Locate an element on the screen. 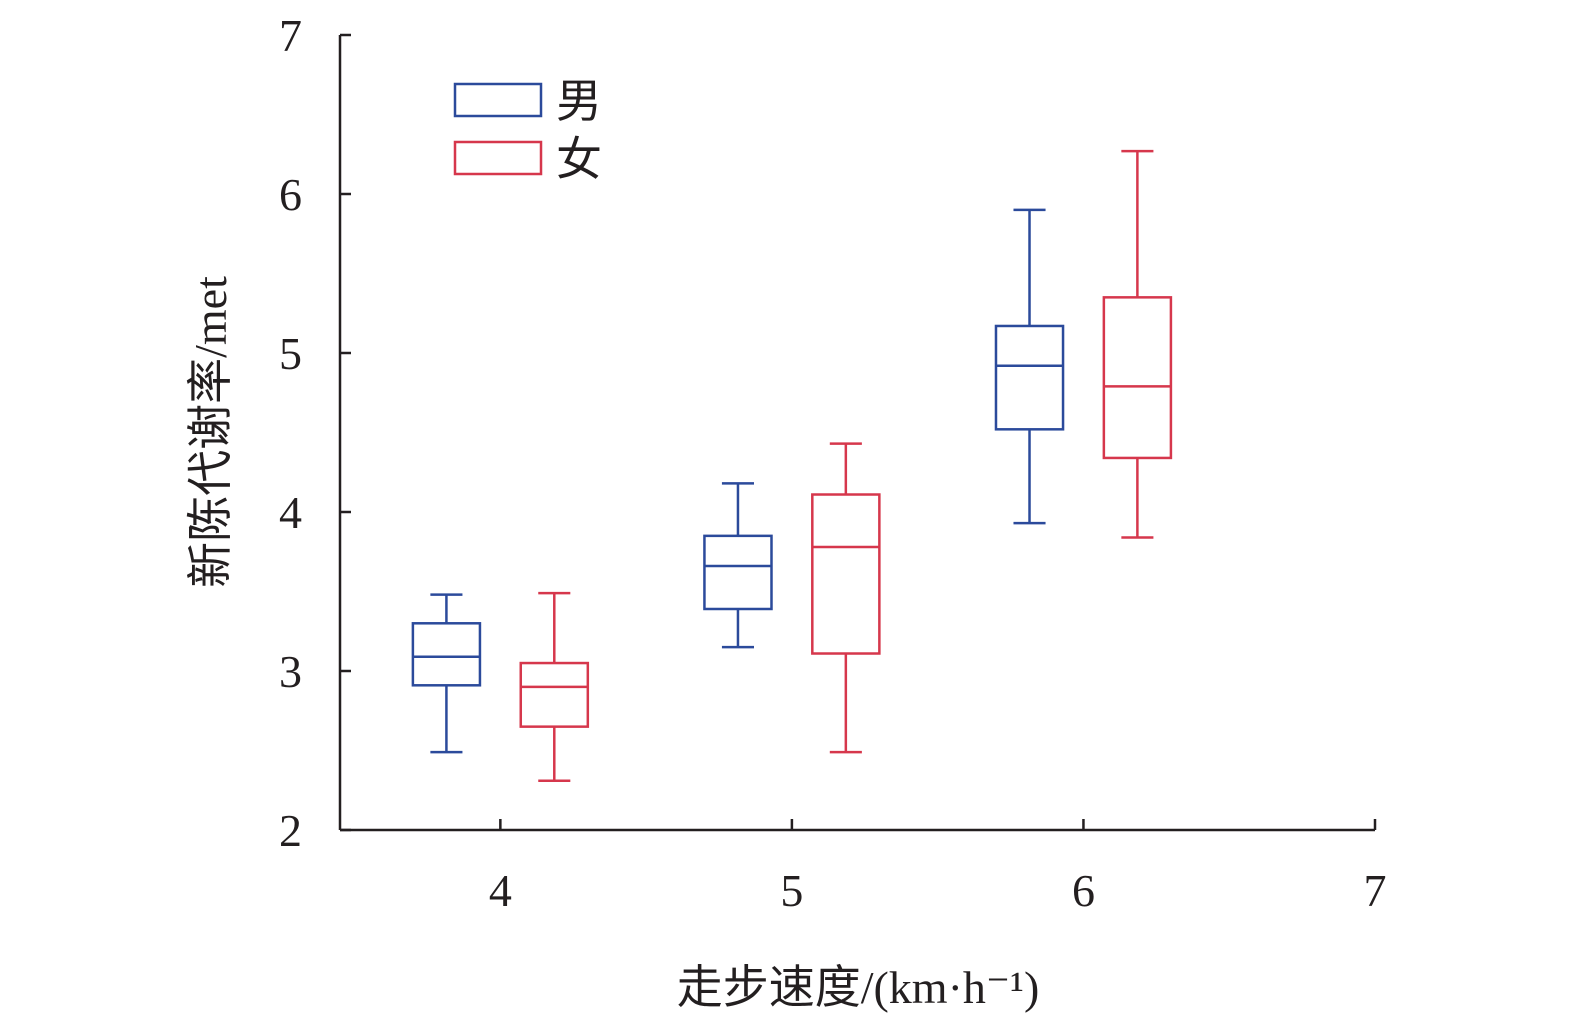 The height and width of the screenshot is (1026, 1575). x-ticks: 4 5 6 7 is located at coordinates (938, 867).